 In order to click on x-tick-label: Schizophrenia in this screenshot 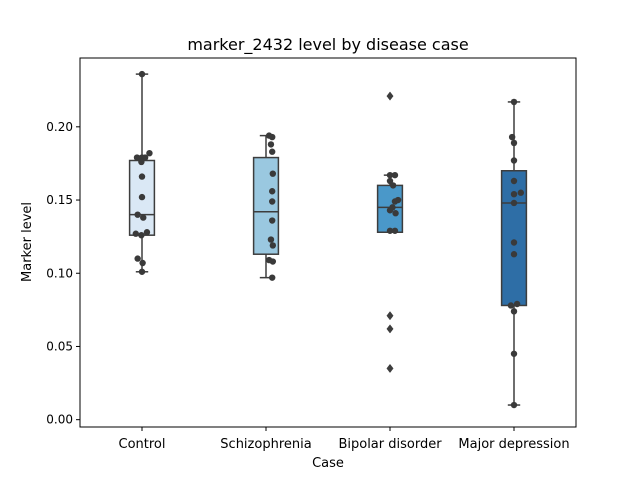, I will do `click(265, 444)`.